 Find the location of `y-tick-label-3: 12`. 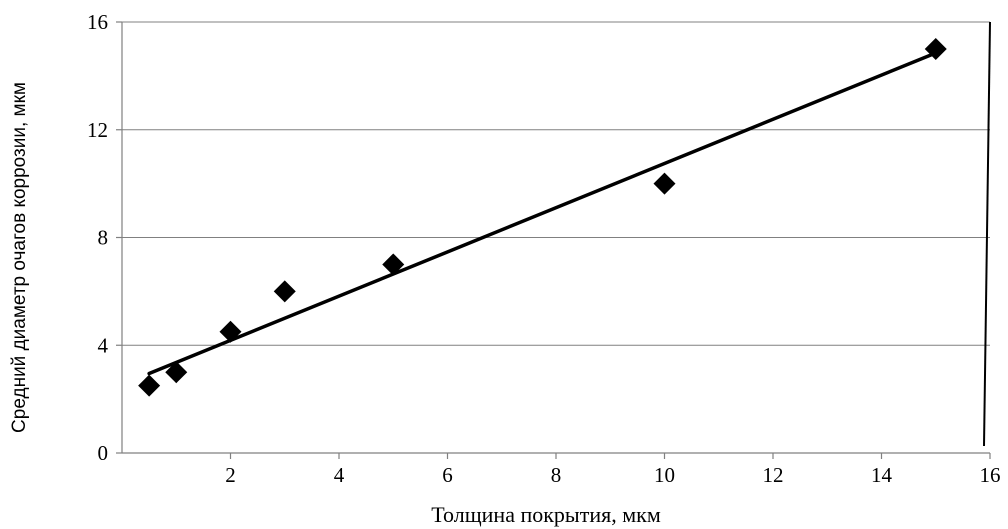

y-tick-label-3: 12 is located at coordinates (97, 130).